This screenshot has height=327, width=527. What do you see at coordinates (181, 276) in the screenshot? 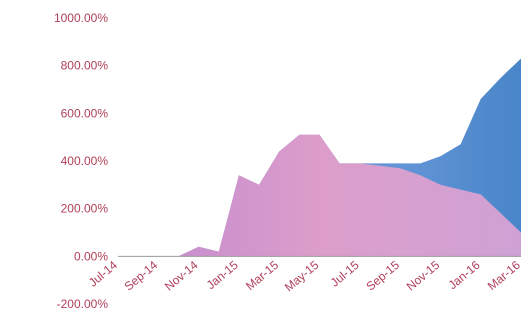
I see `x-tick-label: Nov-14` at bounding box center [181, 276].